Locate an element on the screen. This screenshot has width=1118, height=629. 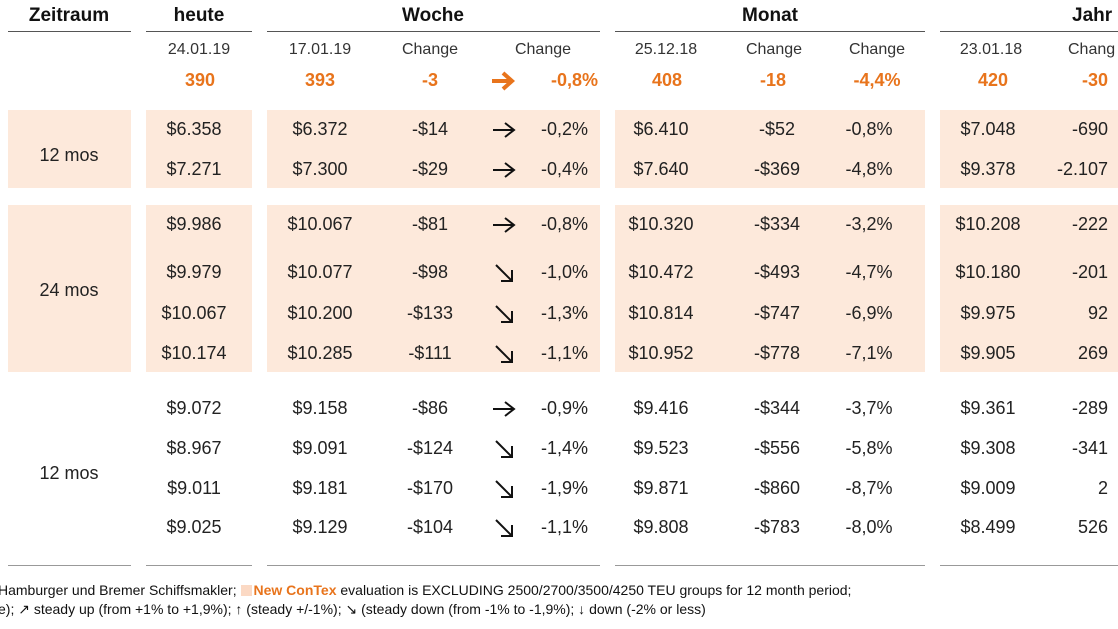
cell-woche-pct: -1,1% is located at coordinates (564, 527).